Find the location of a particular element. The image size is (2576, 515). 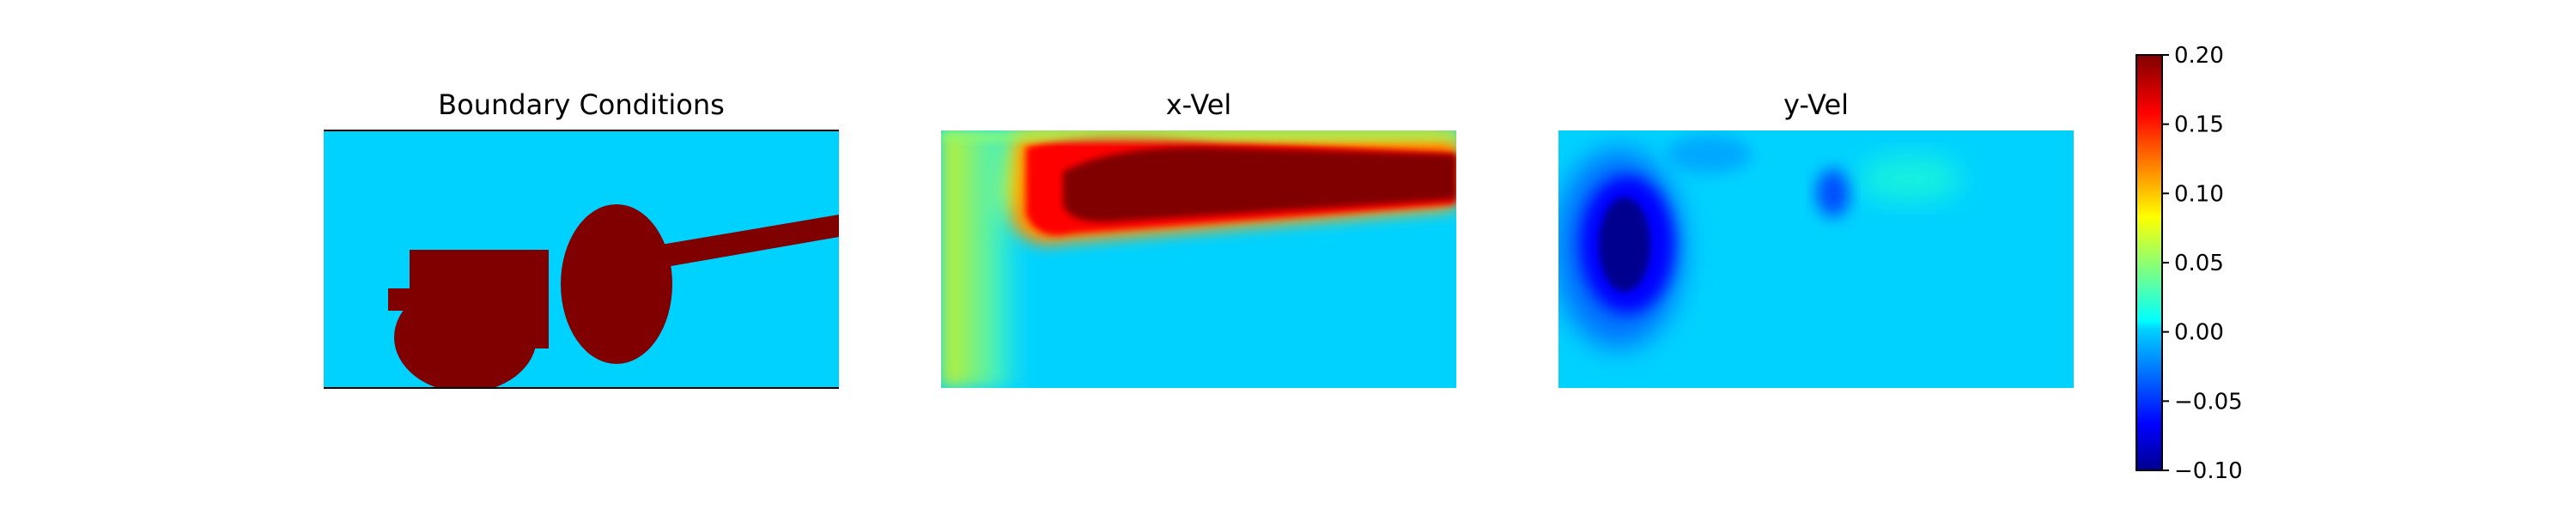

yvel-secondary-low is located at coordinates (1833, 193).